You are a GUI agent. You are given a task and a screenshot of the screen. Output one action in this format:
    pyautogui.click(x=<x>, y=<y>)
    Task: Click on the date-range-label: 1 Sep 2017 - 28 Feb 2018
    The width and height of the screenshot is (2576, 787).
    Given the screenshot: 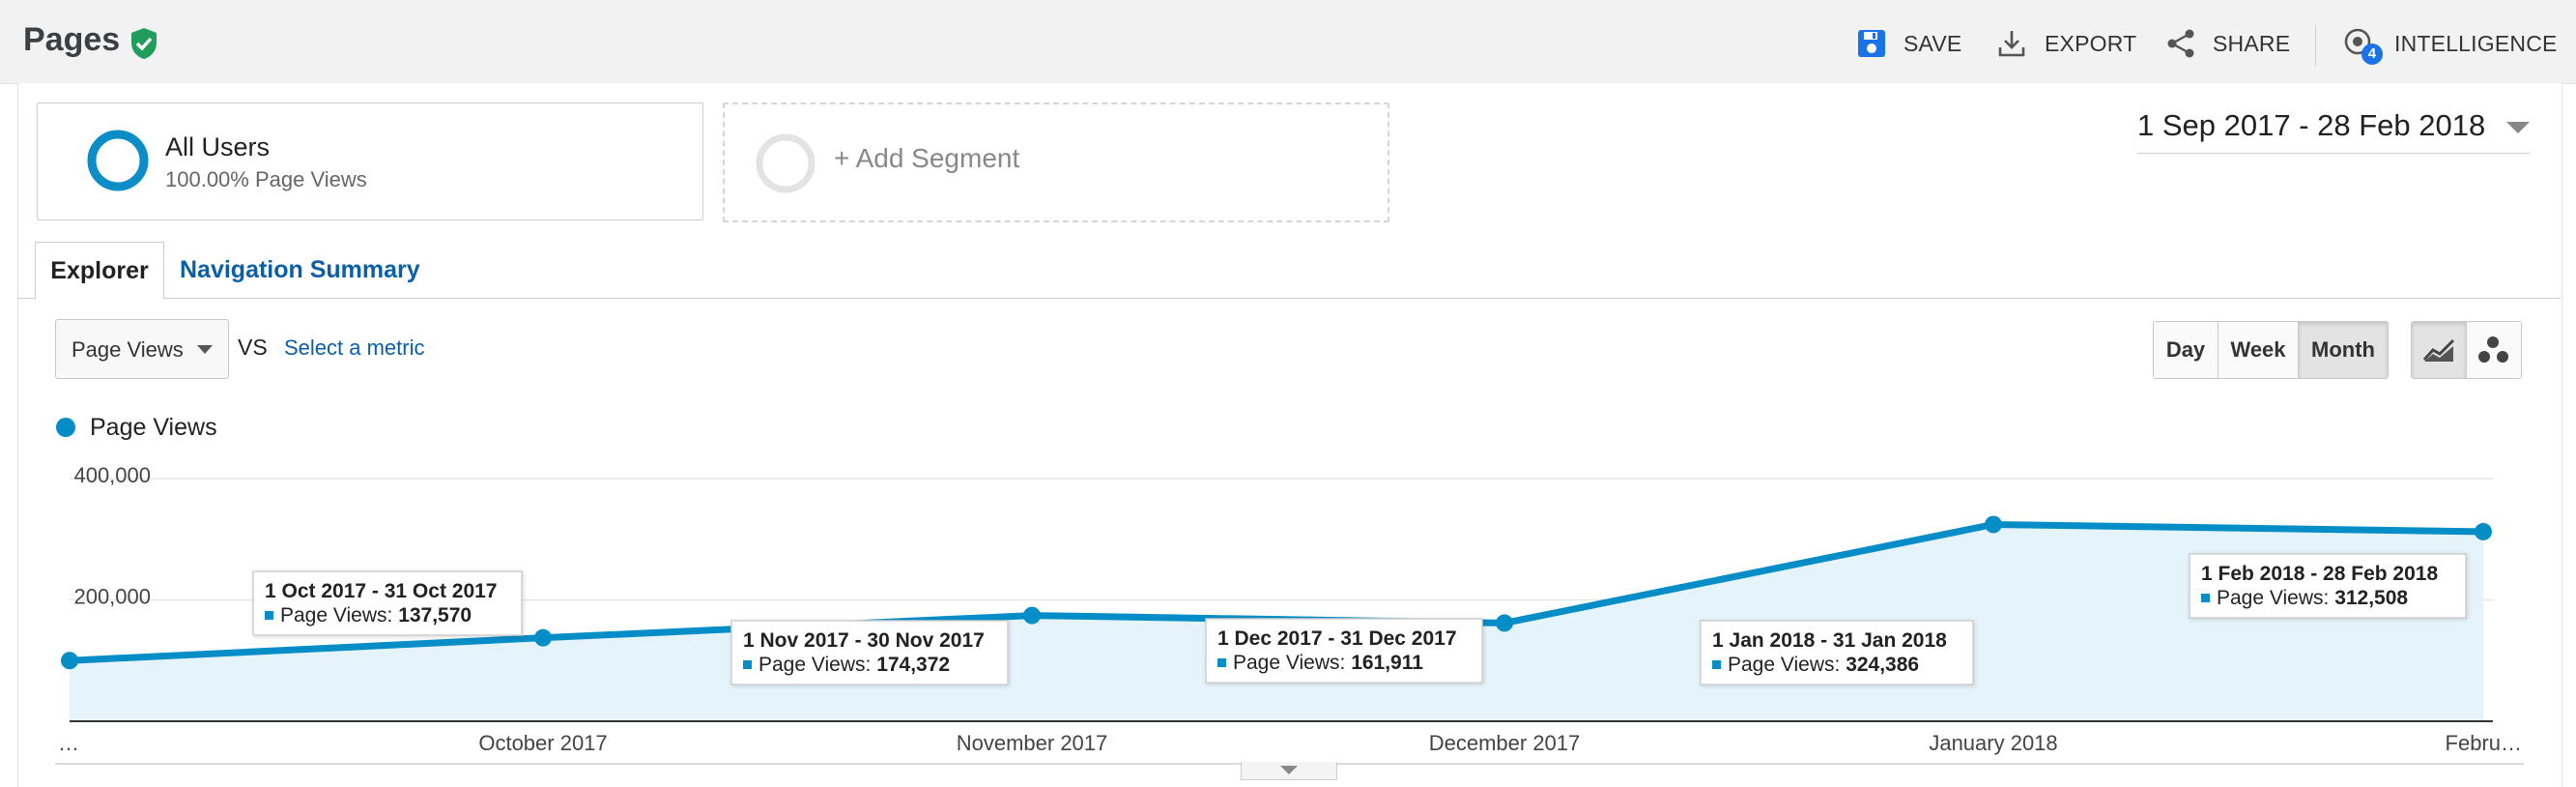 What is the action you would take?
    pyautogui.click(x=2312, y=125)
    